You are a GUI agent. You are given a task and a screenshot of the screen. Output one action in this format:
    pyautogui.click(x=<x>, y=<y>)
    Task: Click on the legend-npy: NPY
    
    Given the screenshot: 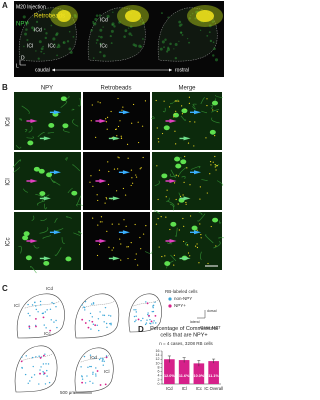 What is the action you would take?
    pyautogui.click(x=22, y=25)
    